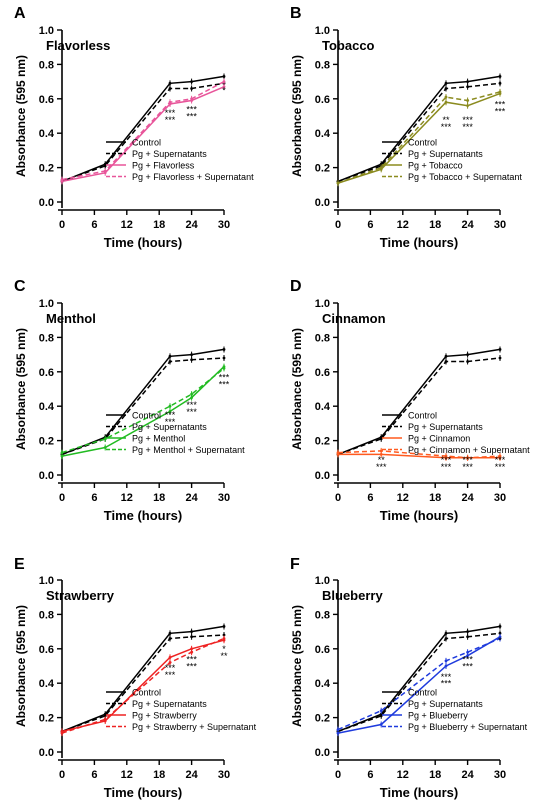  I want to click on legend-entry: Pg + Cinnamon, so click(439, 439).